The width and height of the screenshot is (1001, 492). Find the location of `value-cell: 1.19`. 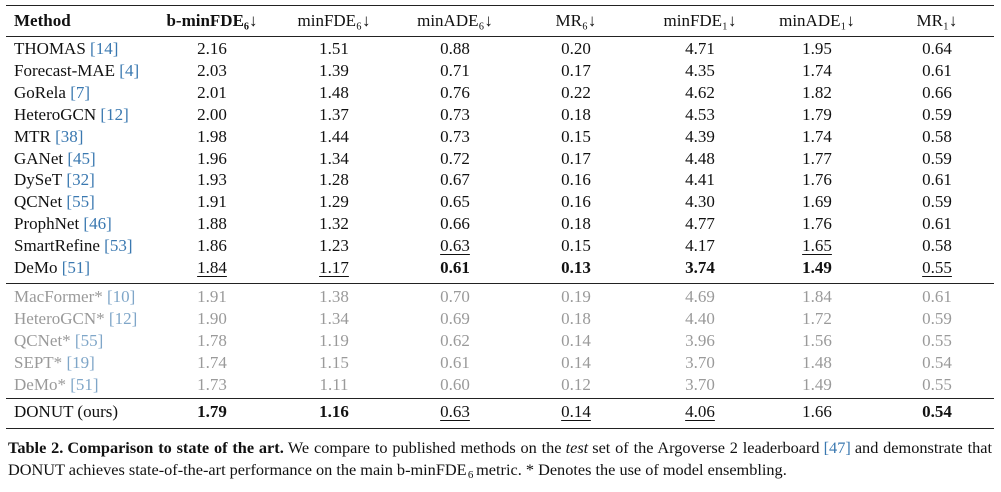

value-cell: 1.19 is located at coordinates (334, 340).